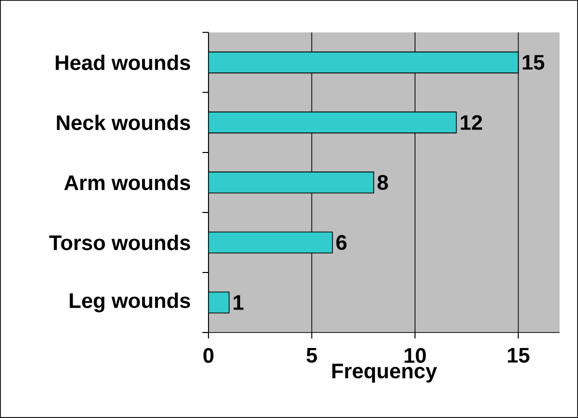  I want to click on x-axis-title: Frequency, so click(385, 373).